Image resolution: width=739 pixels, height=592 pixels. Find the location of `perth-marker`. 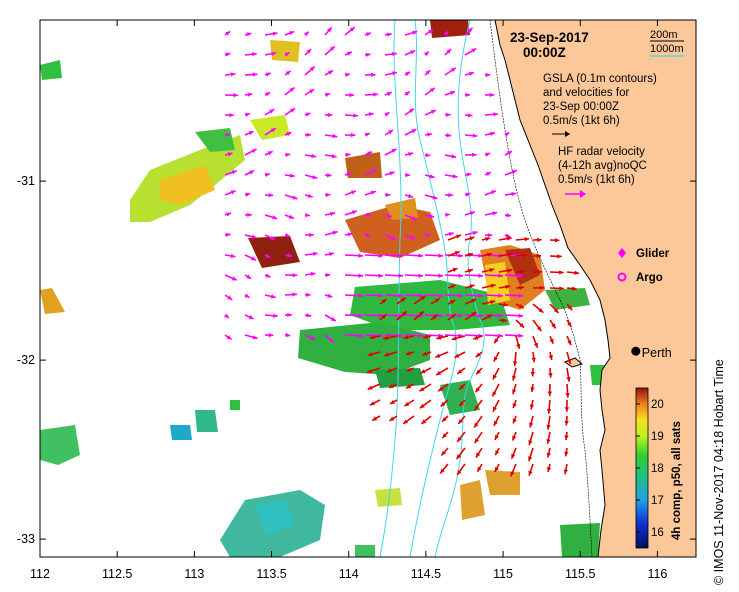

perth-marker is located at coordinates (636, 351).